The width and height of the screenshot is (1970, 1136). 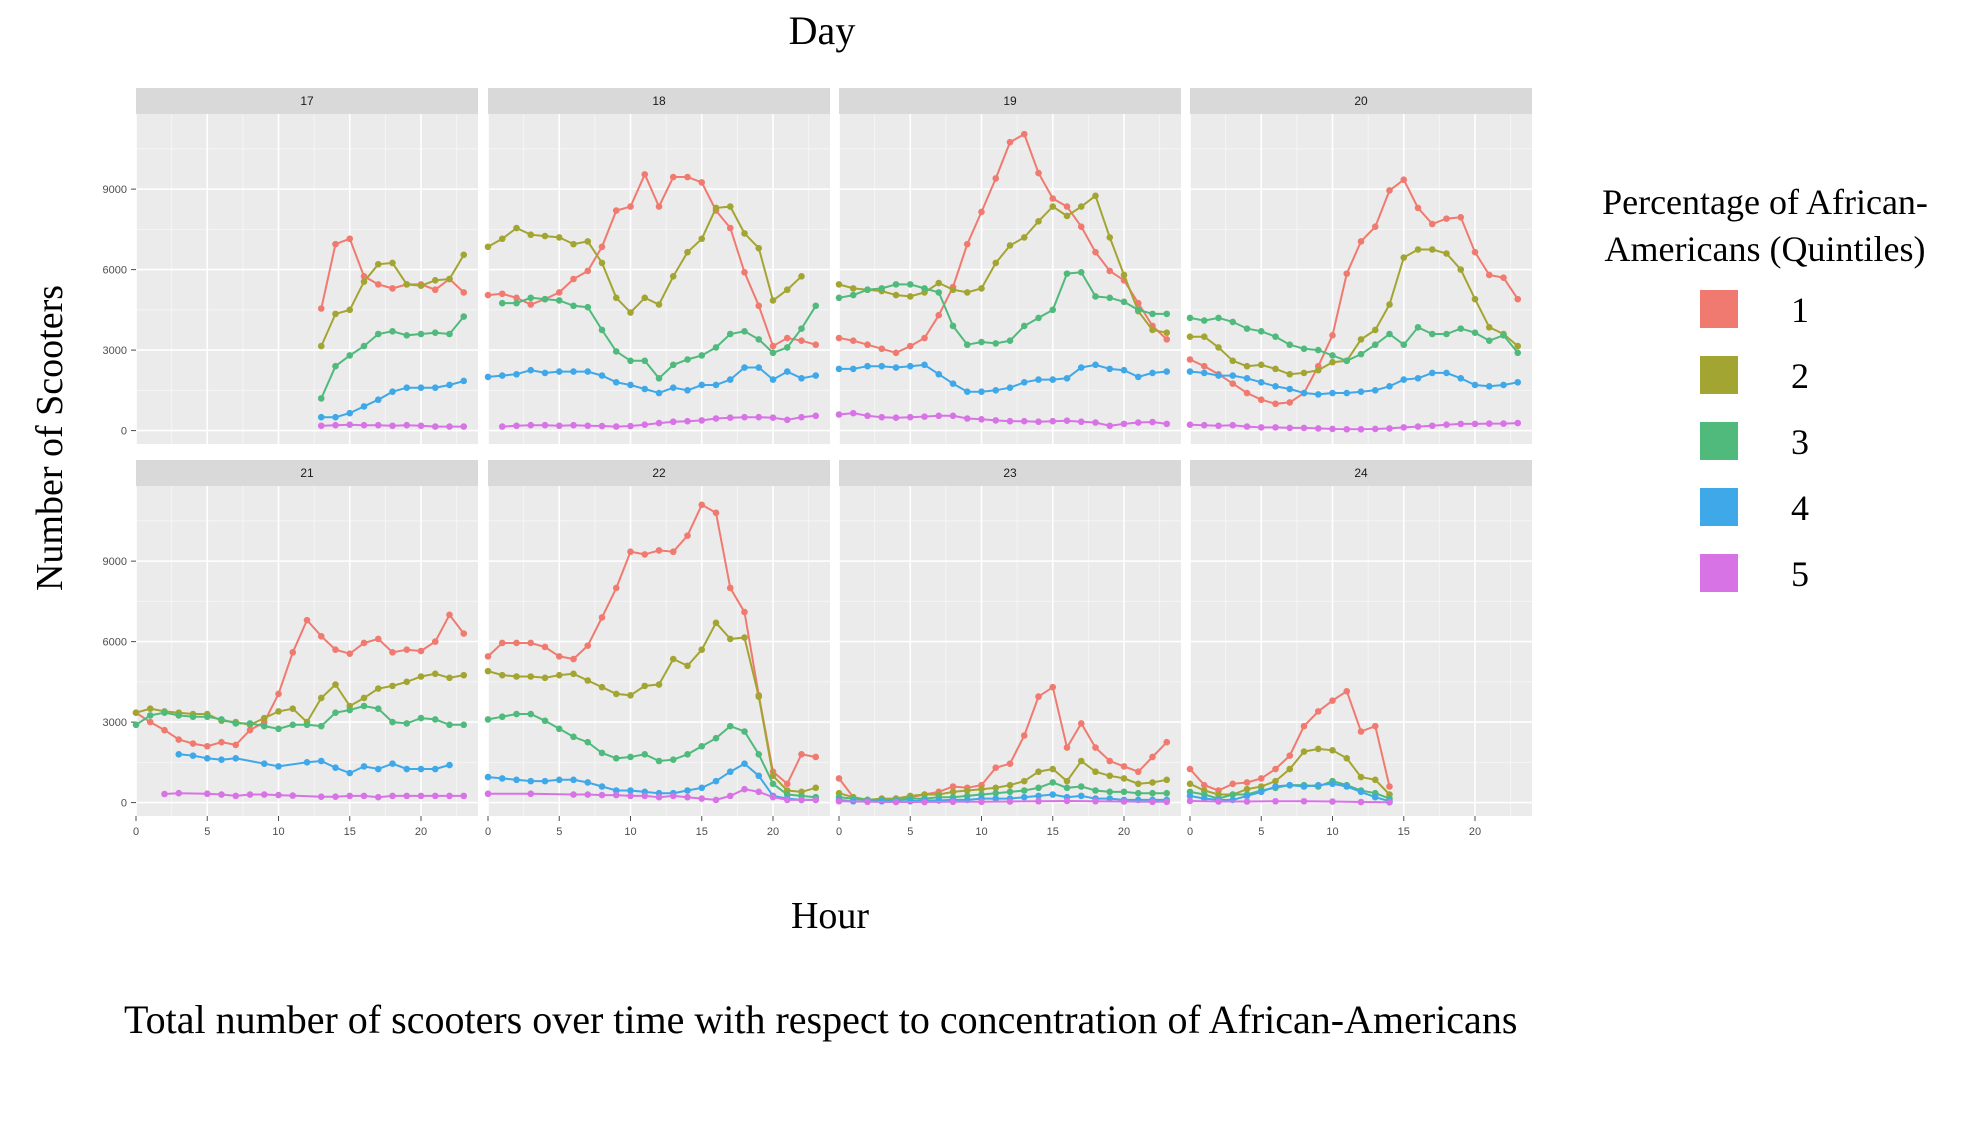 What do you see at coordinates (1124, 832) in the screenshot?
I see `x-tick-label: 20` at bounding box center [1124, 832].